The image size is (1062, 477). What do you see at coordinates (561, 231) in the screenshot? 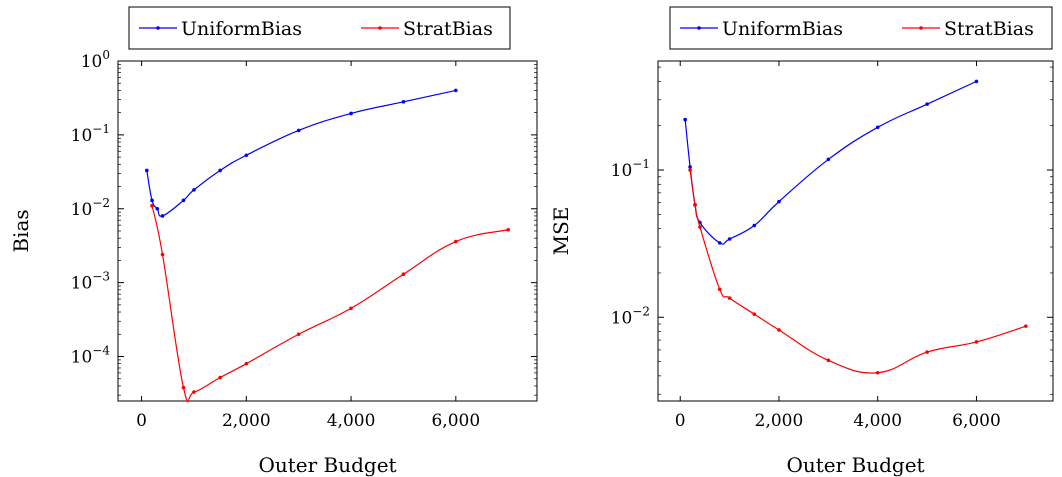
I see `y-axis-label: MSE` at bounding box center [561, 231].